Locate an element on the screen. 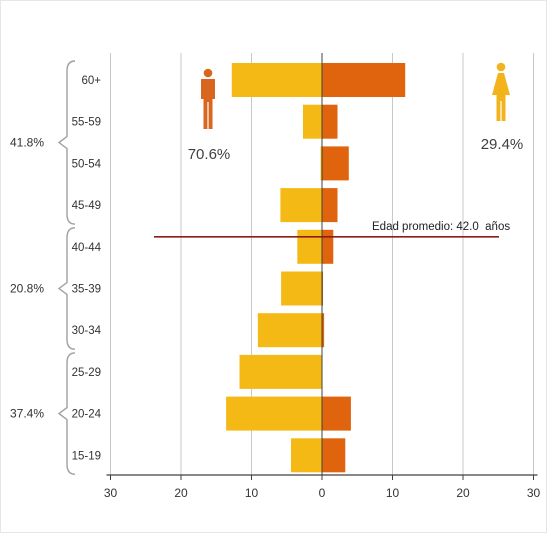  category-label: 55-59 is located at coordinates (86, 123).